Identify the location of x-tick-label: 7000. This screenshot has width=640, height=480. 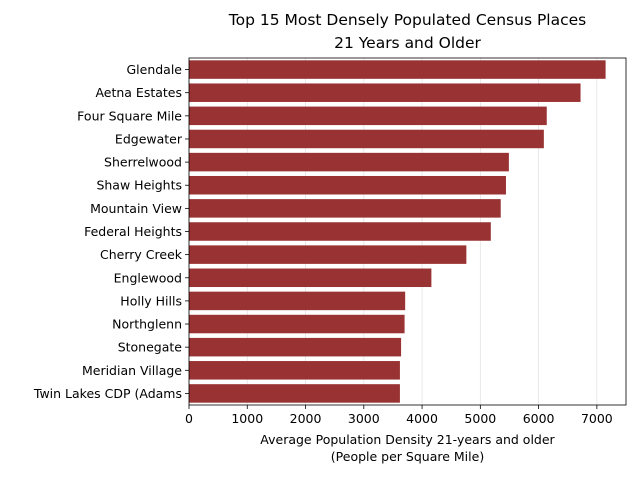
(597, 418).